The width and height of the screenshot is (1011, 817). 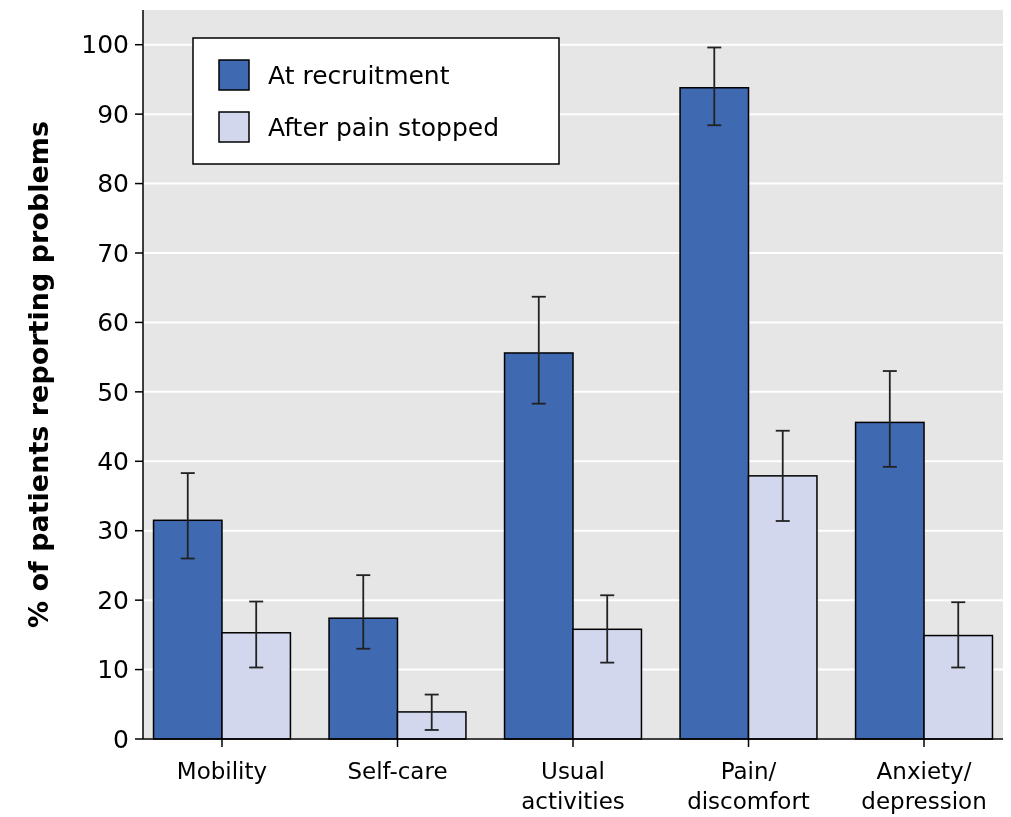 What do you see at coordinates (113, 462) in the screenshot?
I see `y-tick-label: 40` at bounding box center [113, 462].